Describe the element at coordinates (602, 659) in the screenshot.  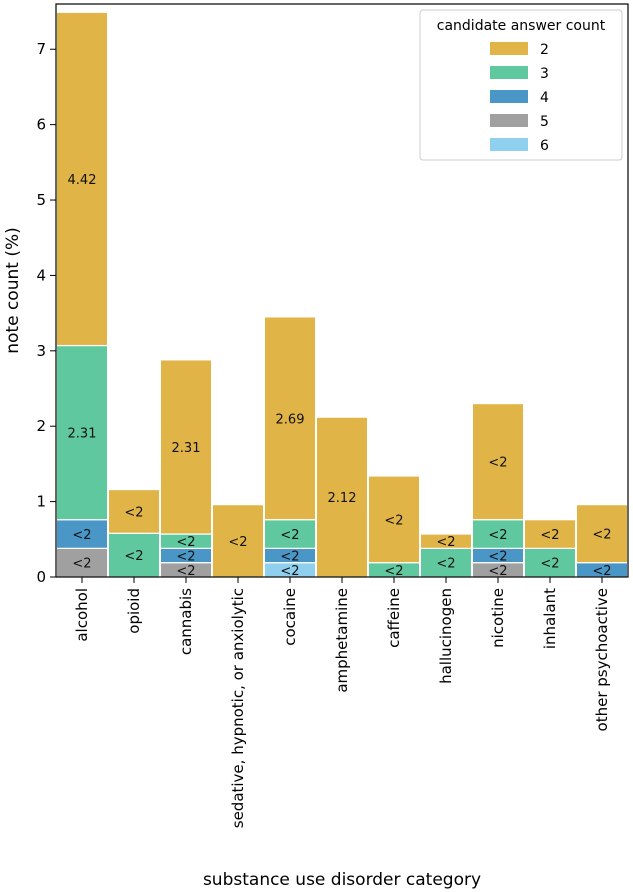
I see `x-tick-label: other psychoactive` at that location.